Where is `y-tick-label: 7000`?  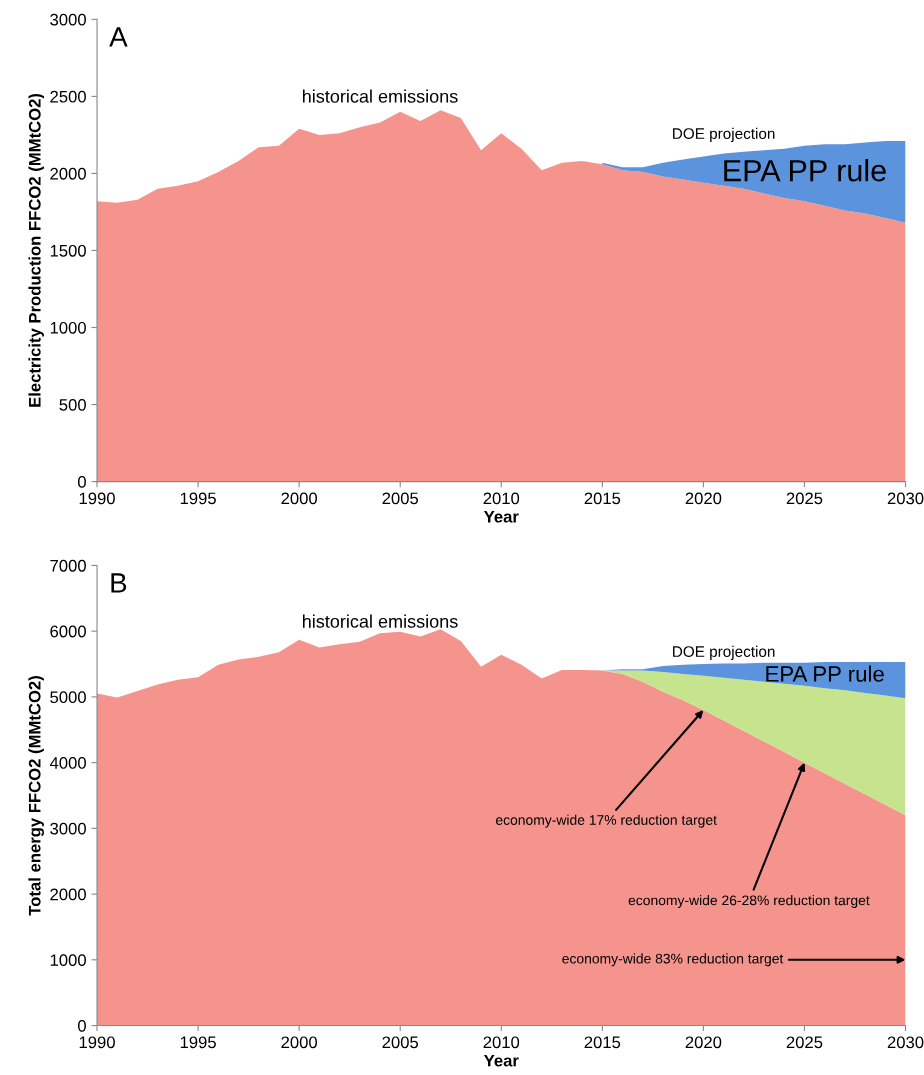 y-tick-label: 7000 is located at coordinates (68, 565).